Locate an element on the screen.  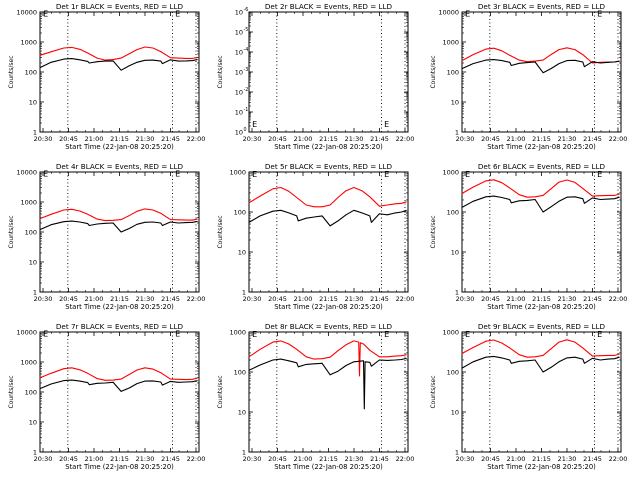
x-tick-label: 21:45 is located at coordinates (379, 459).